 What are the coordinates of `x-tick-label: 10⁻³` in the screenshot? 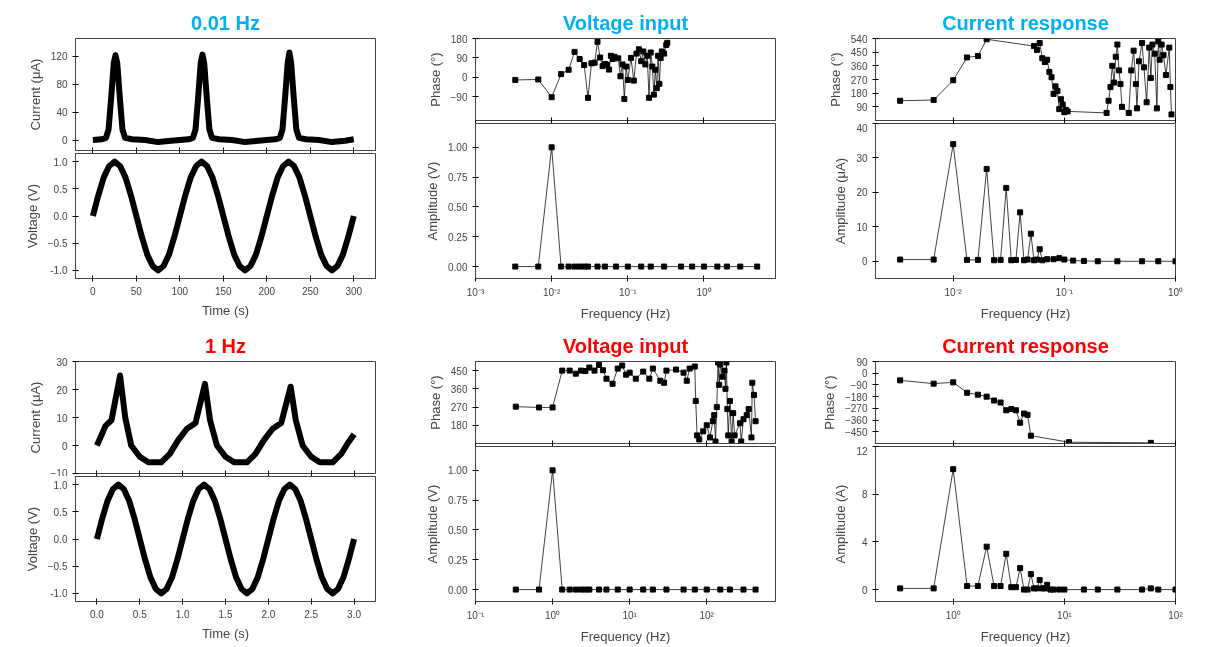 It's located at (475, 292).